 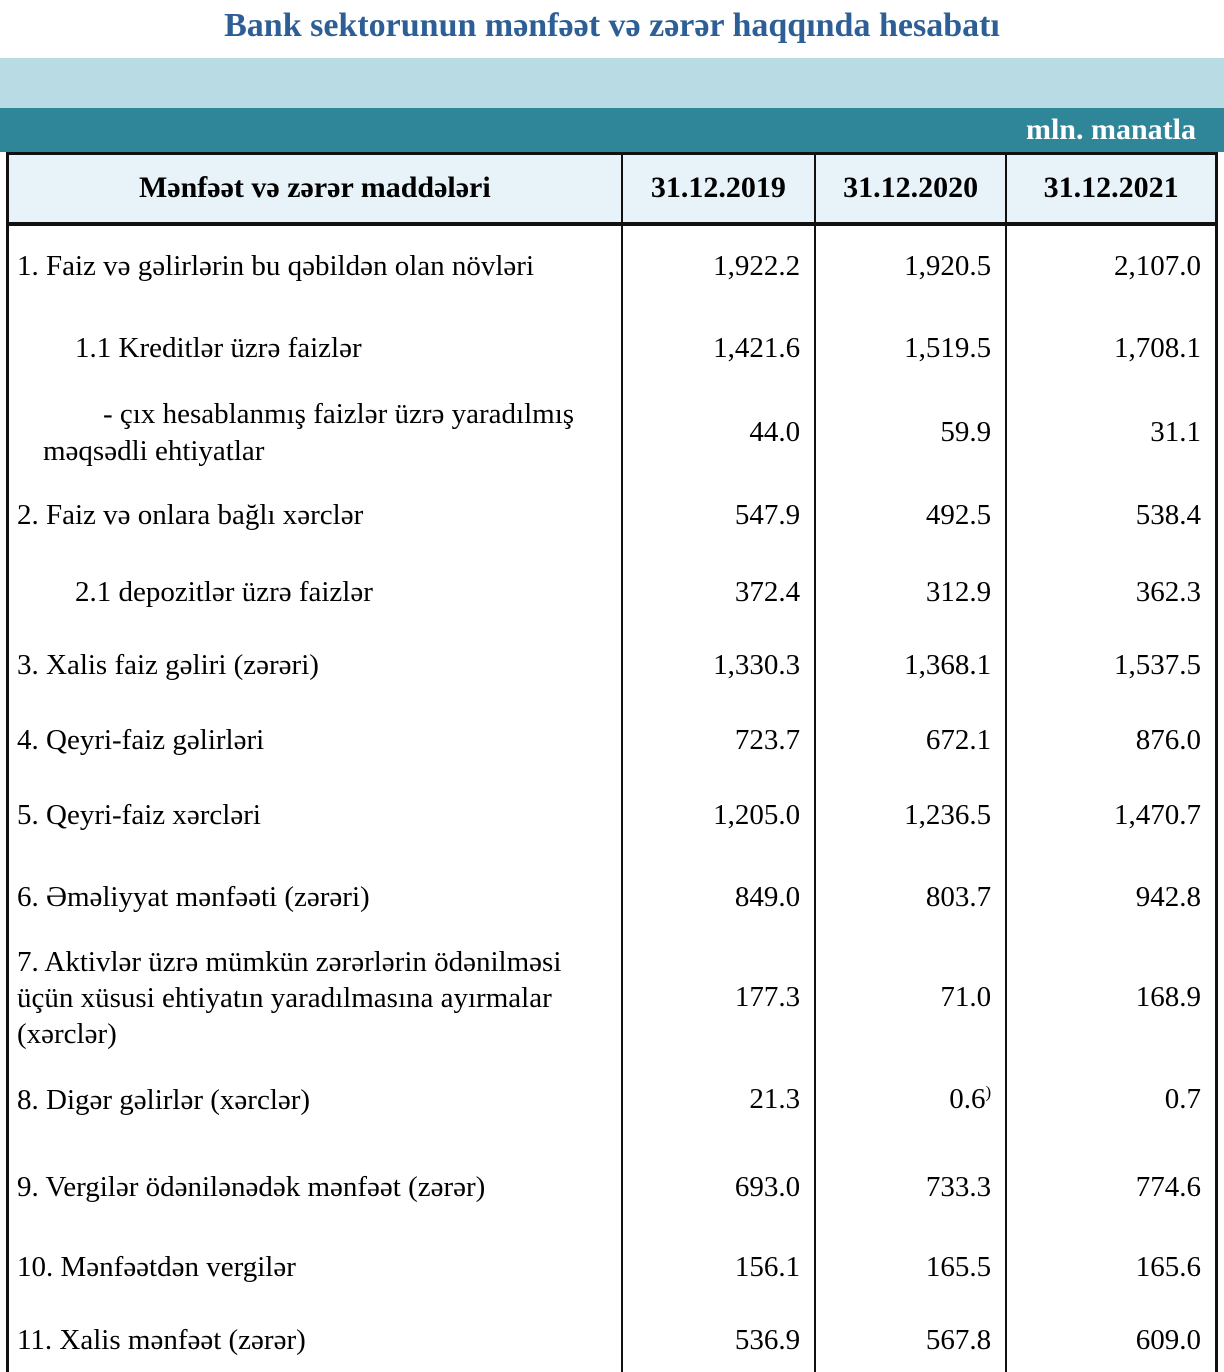 I want to click on row-label: 2. Faiz və onlara bağlı xərclər, so click(x=314, y=515).